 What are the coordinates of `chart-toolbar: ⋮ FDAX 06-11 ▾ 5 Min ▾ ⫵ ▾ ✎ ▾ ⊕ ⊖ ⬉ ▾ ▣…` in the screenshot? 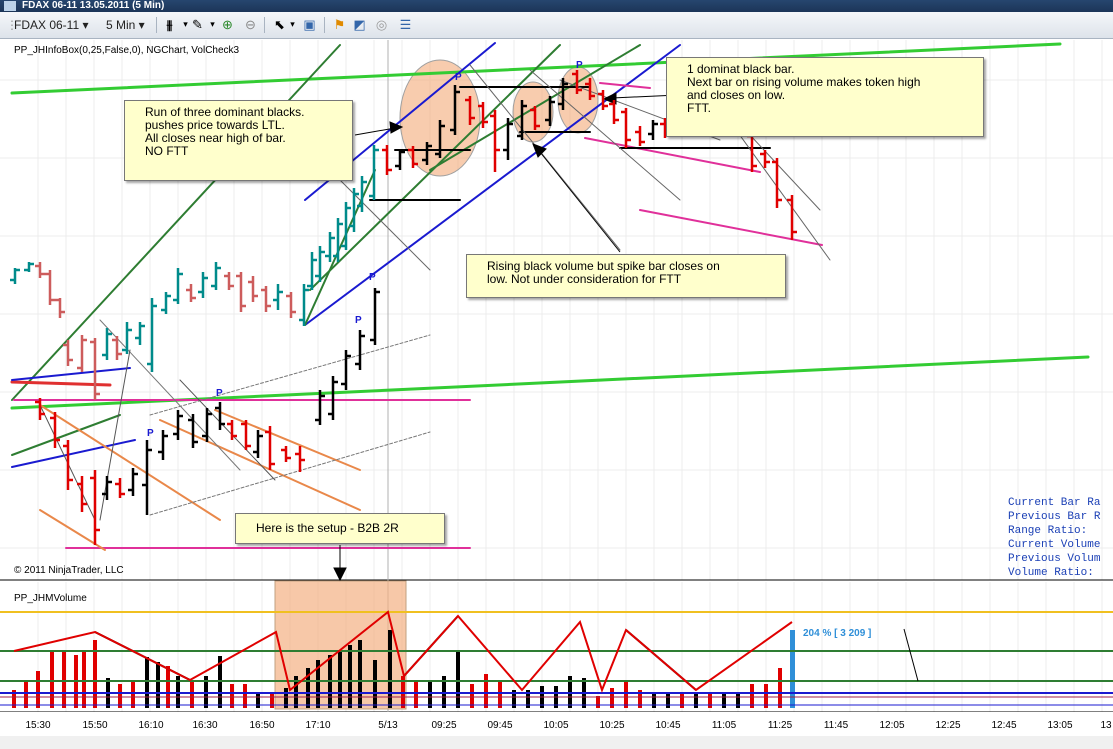 It's located at (556, 25).